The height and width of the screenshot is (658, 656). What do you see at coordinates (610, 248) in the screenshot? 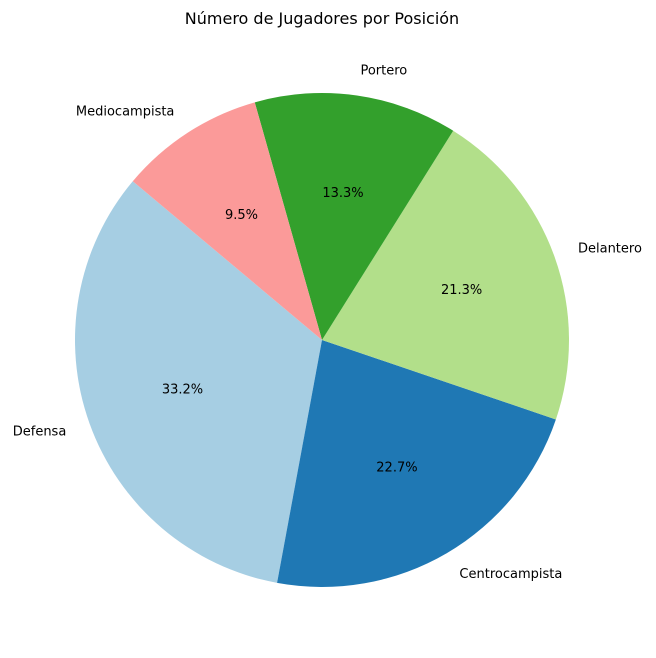
I see `pie-label-delantero: Delantero` at bounding box center [610, 248].